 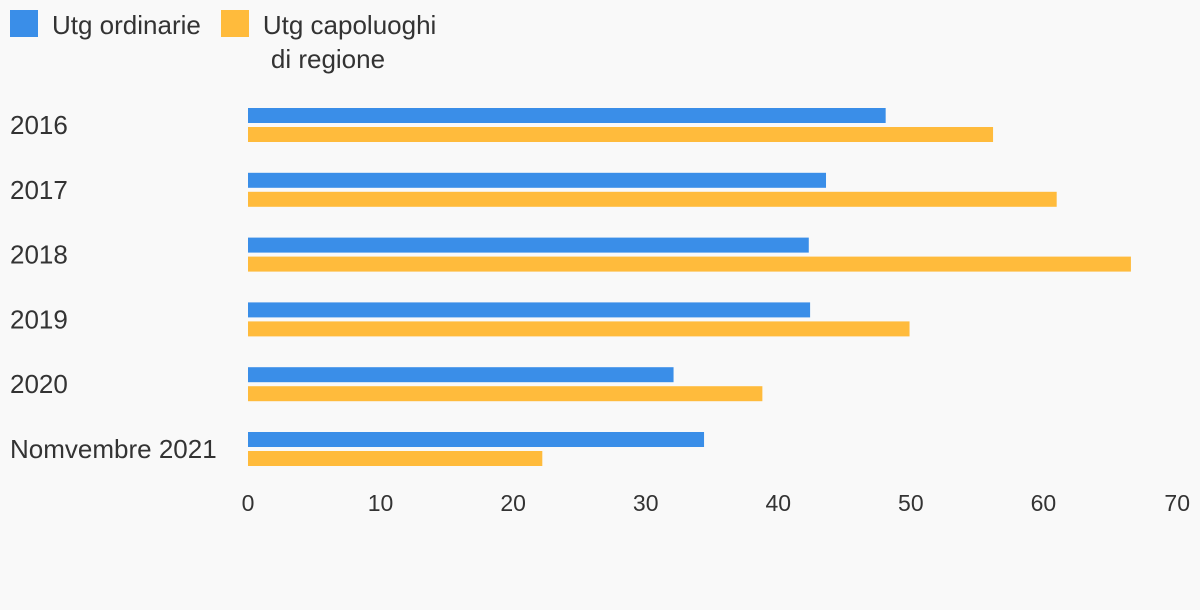 I want to click on bar-series-1-nomvembre-2021, so click(x=476, y=439).